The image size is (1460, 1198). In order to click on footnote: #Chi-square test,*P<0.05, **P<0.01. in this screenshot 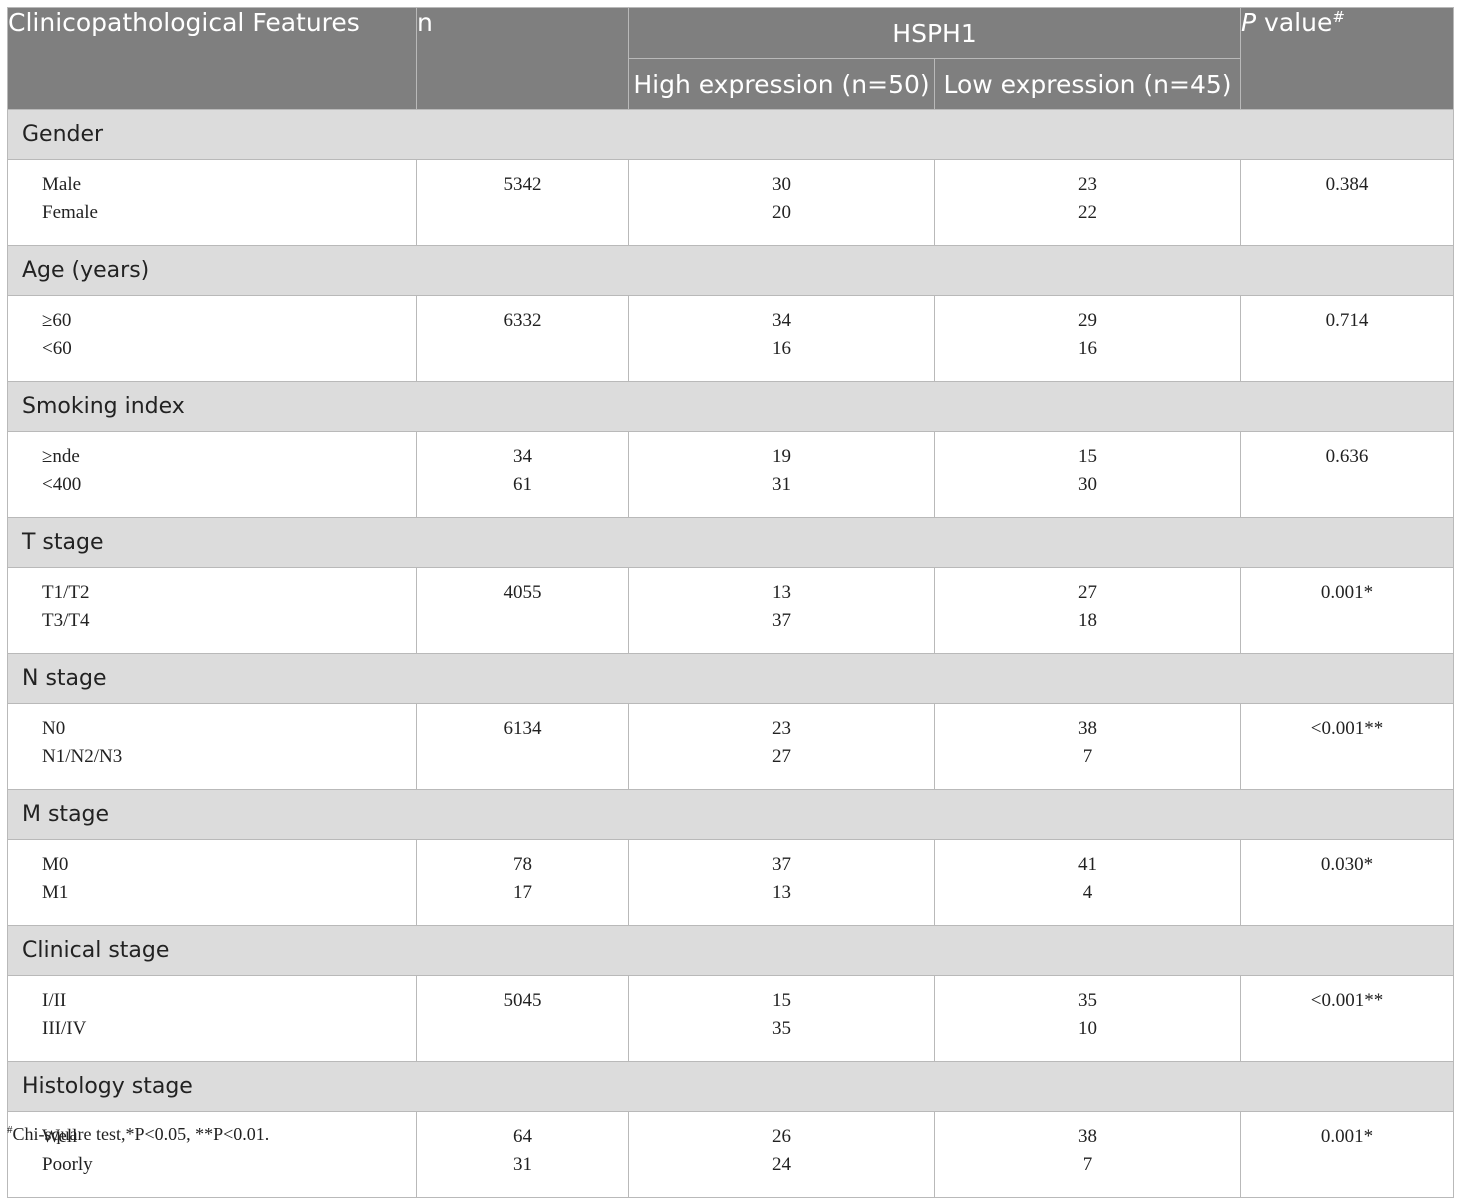, I will do `click(138, 1134)`.